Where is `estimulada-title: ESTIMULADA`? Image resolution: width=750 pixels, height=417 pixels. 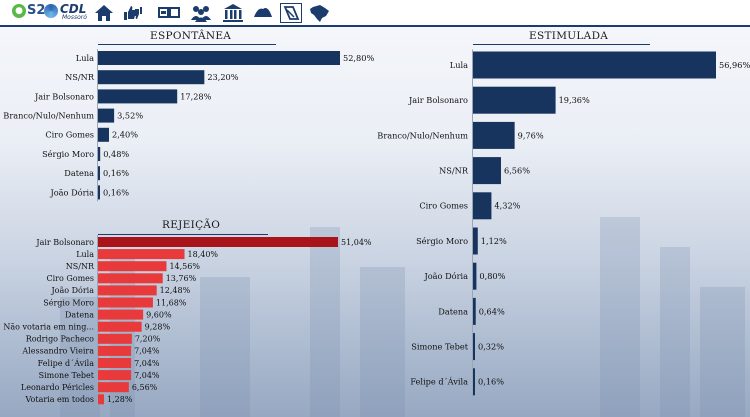
estimulada-title: ESTIMULADA is located at coordinates (569, 36).